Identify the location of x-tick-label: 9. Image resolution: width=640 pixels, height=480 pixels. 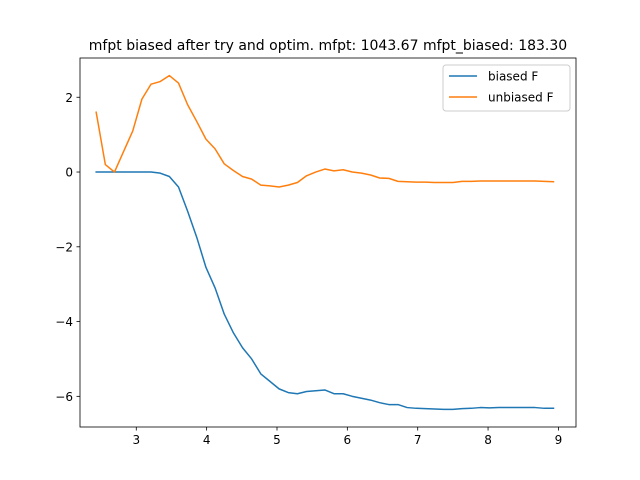
(559, 440).